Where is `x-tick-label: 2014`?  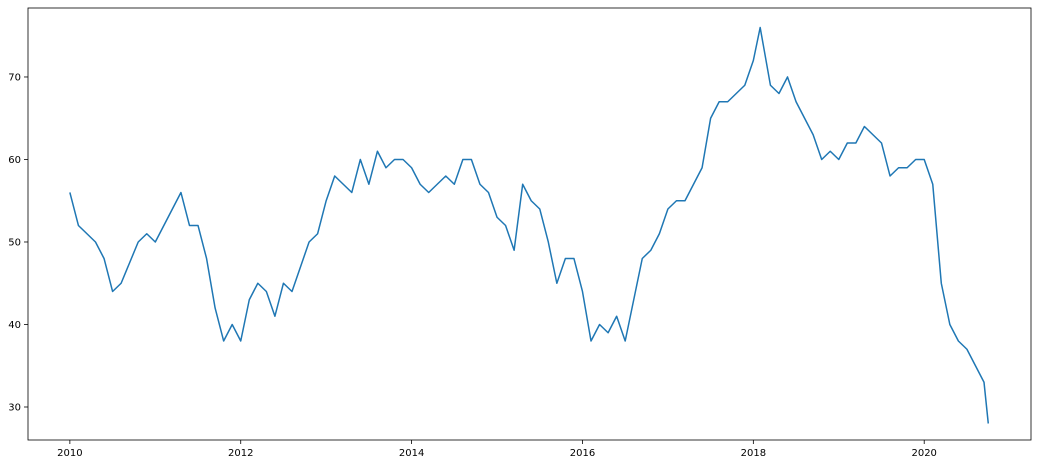 x-tick-label: 2014 is located at coordinates (411, 453).